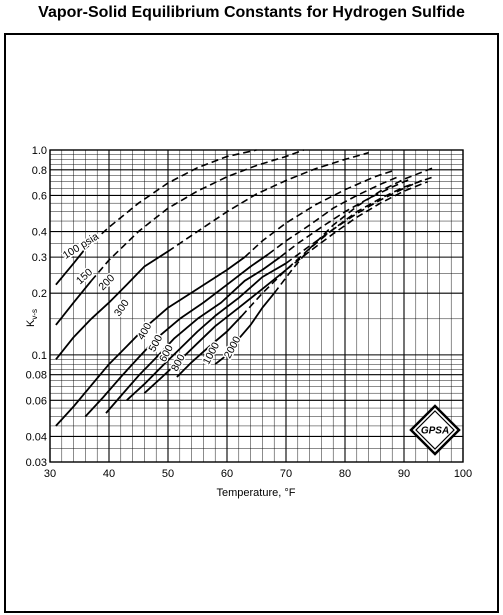 Image resolution: width=503 pixels, height=615 pixels. I want to click on y-tick-label: 0.03, so click(36, 463).